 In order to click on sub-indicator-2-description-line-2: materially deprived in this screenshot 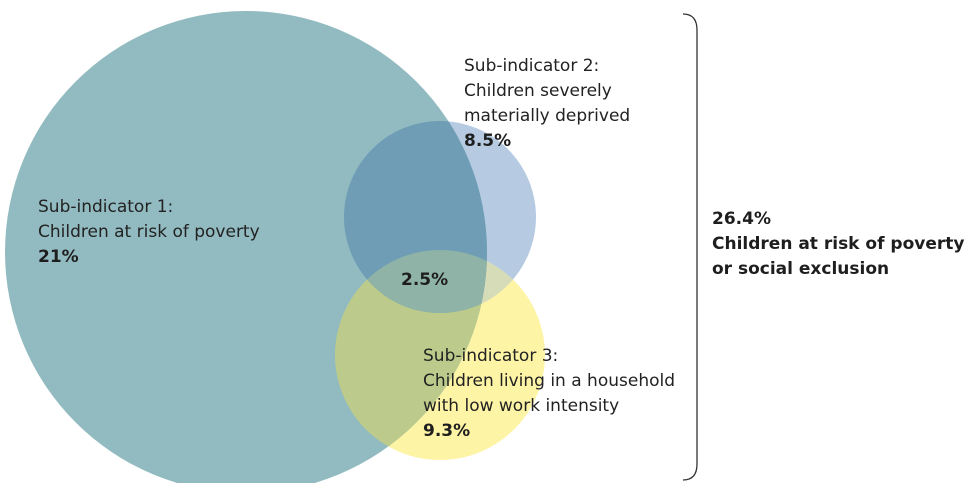, I will do `click(547, 116)`.